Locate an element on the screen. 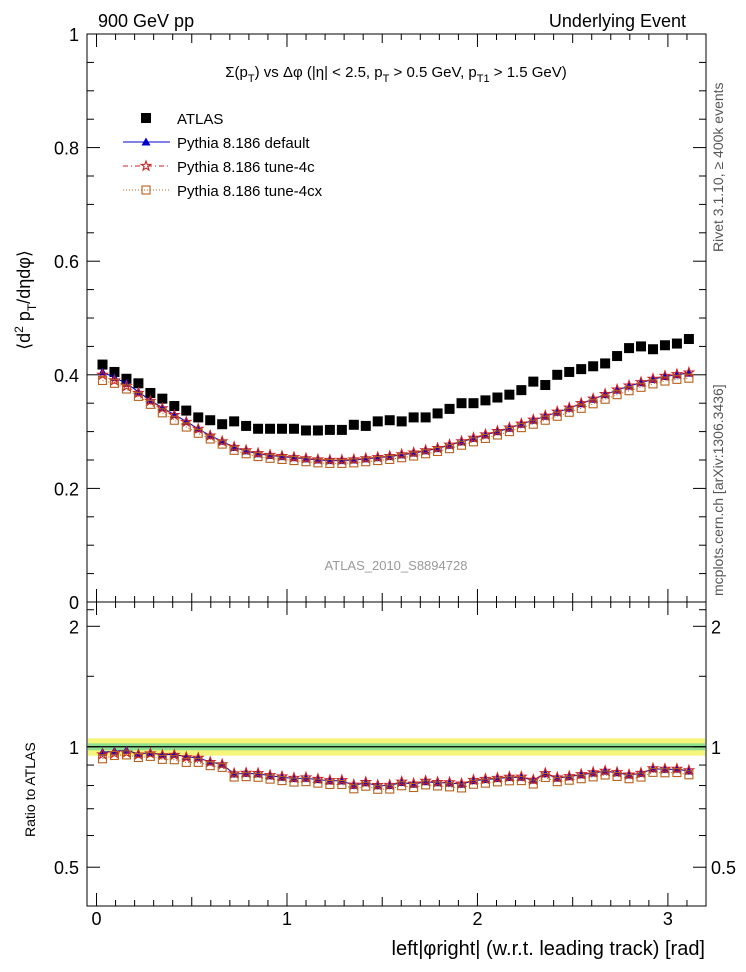 The width and height of the screenshot is (746, 972). series-line-pythia-8-186-default is located at coordinates (395, 416).